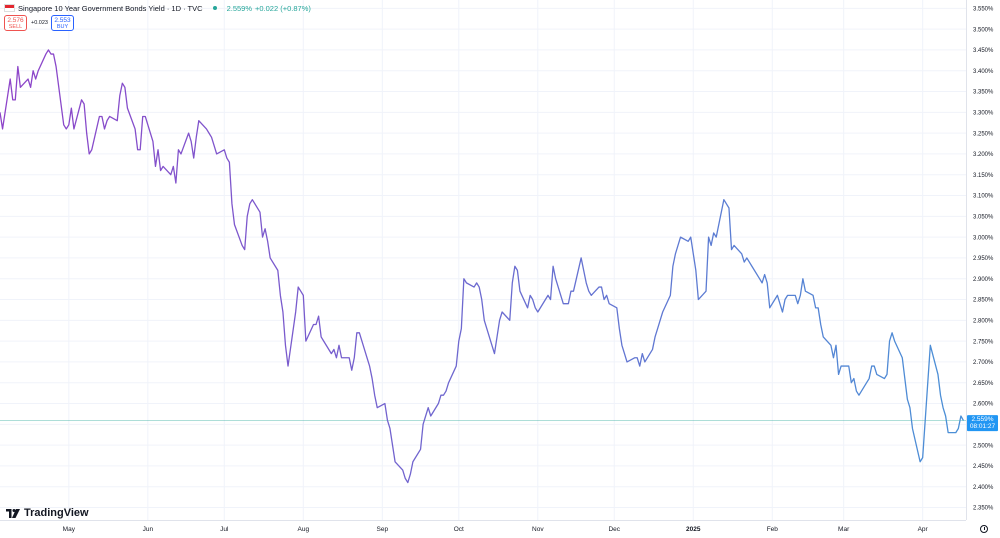  Describe the element at coordinates (13, 513) in the screenshot. I see `tradingview-logo-icon` at that location.